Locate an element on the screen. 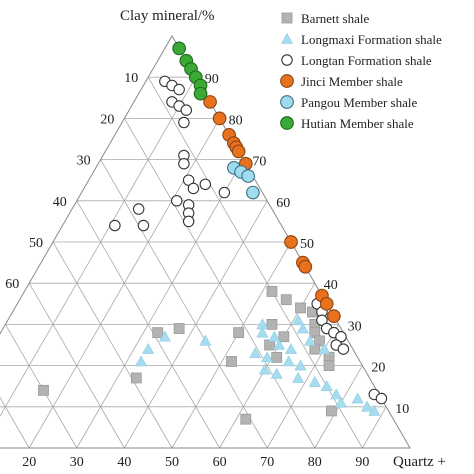 The image size is (474, 474). right-tick-label: 50 is located at coordinates (307, 244).